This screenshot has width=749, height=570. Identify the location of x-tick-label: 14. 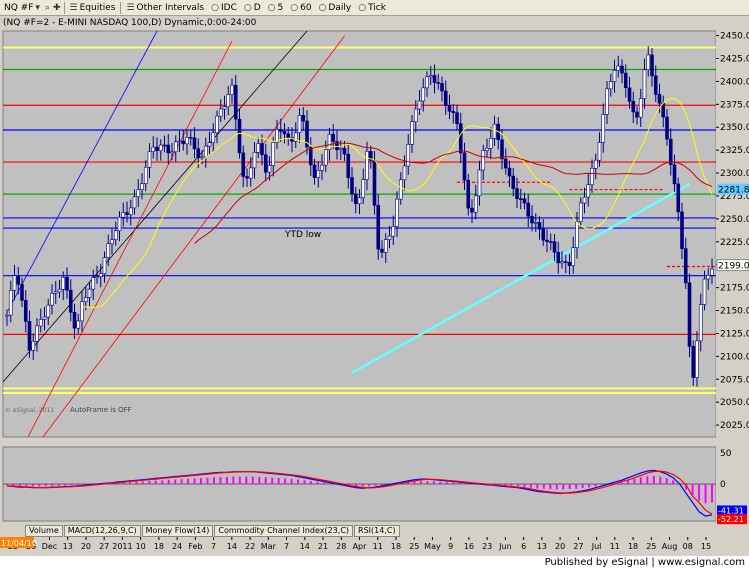
(232, 546).